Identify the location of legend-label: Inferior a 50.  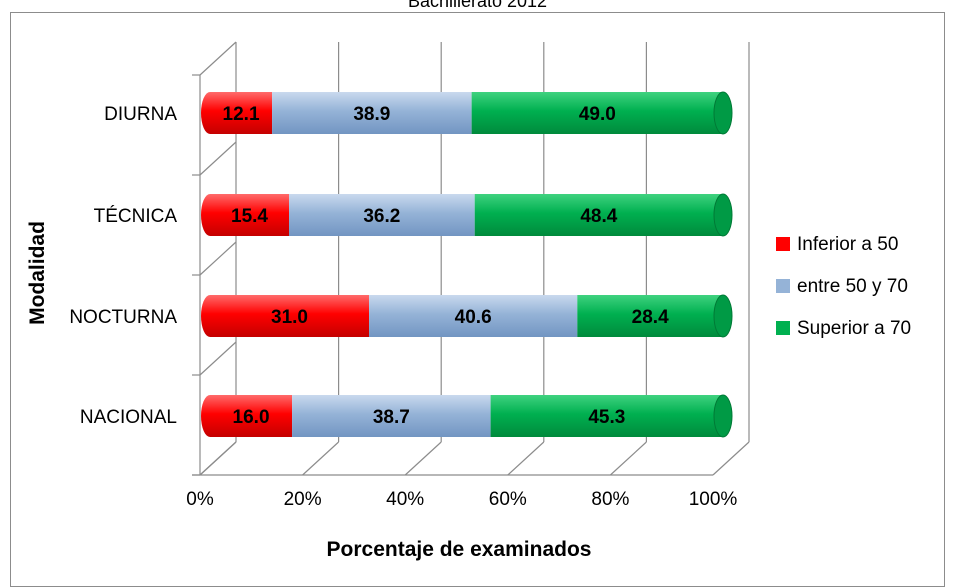
(847, 244).